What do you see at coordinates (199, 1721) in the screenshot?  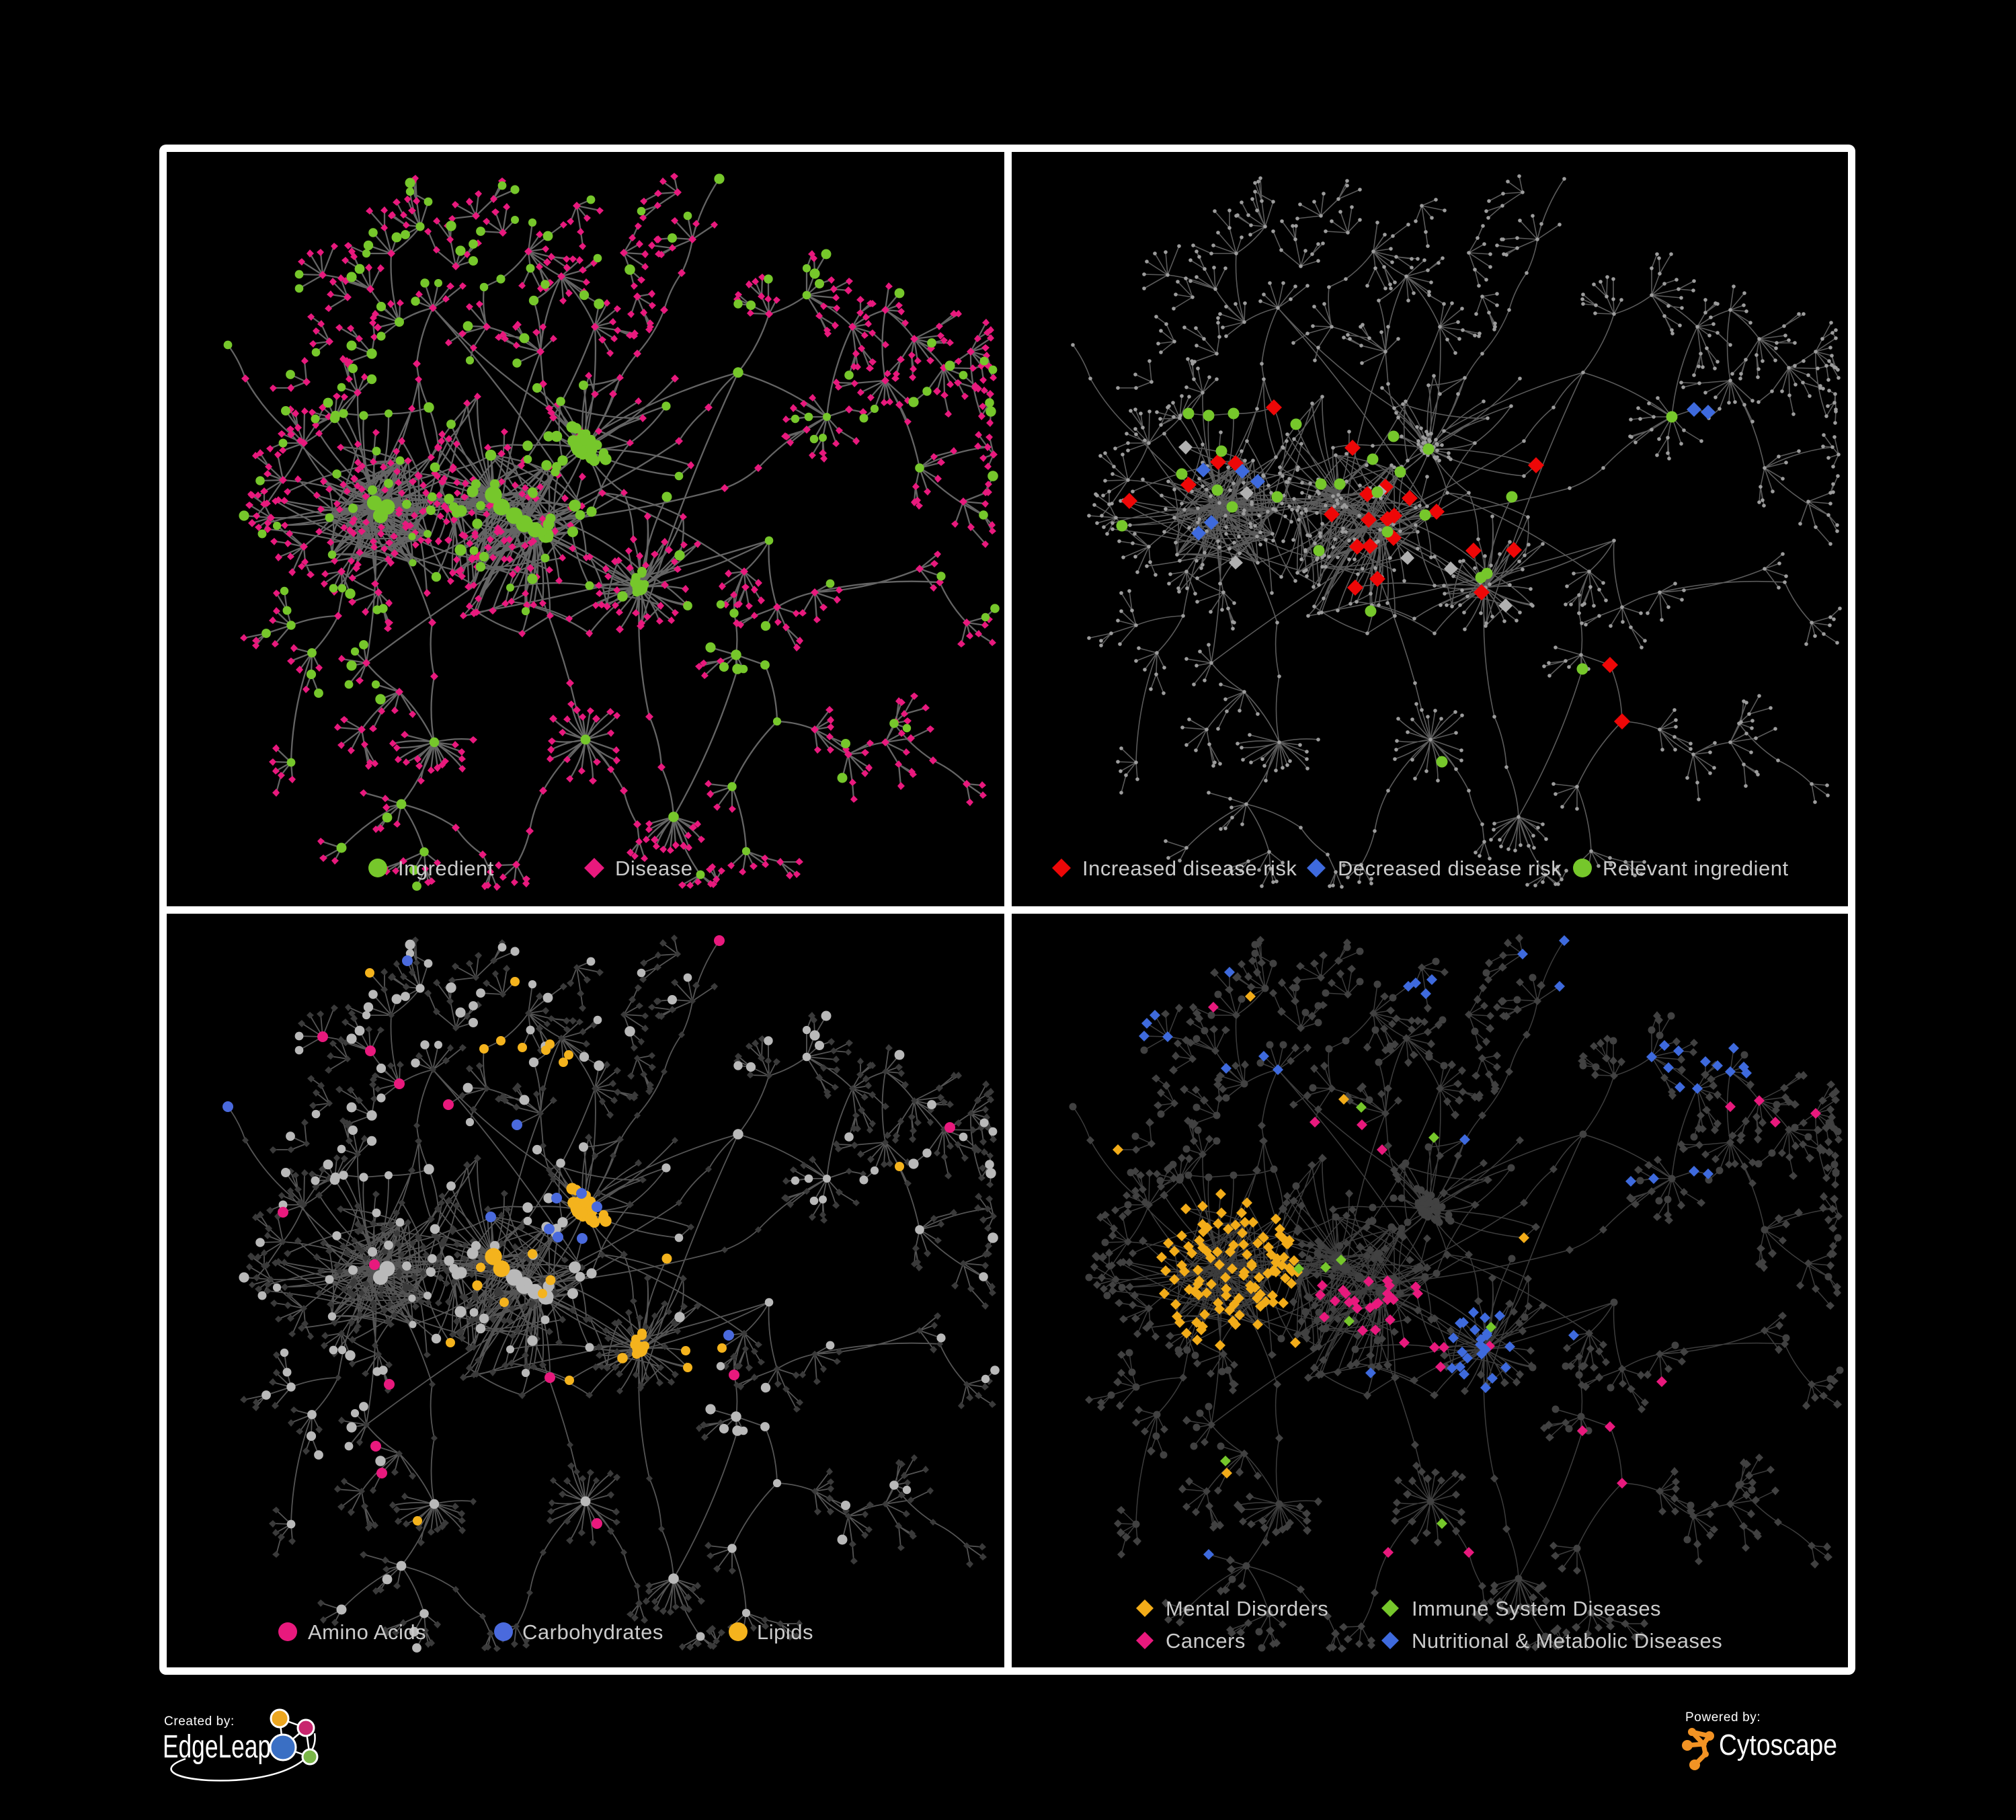 I see `svg-text: Created by:` at bounding box center [199, 1721].